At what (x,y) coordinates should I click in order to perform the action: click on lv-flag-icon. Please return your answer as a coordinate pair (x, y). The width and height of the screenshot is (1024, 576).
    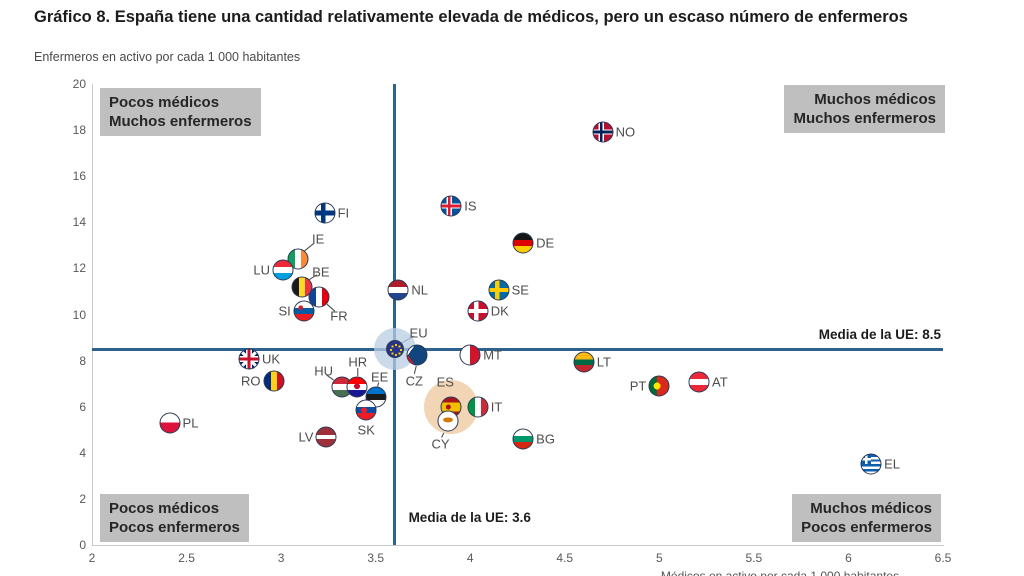
    Looking at the image, I should click on (326, 437).